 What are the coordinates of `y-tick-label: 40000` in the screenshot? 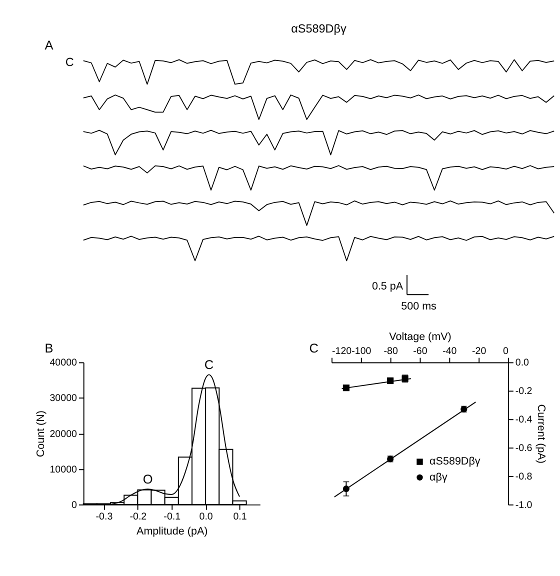 It's located at (64, 363).